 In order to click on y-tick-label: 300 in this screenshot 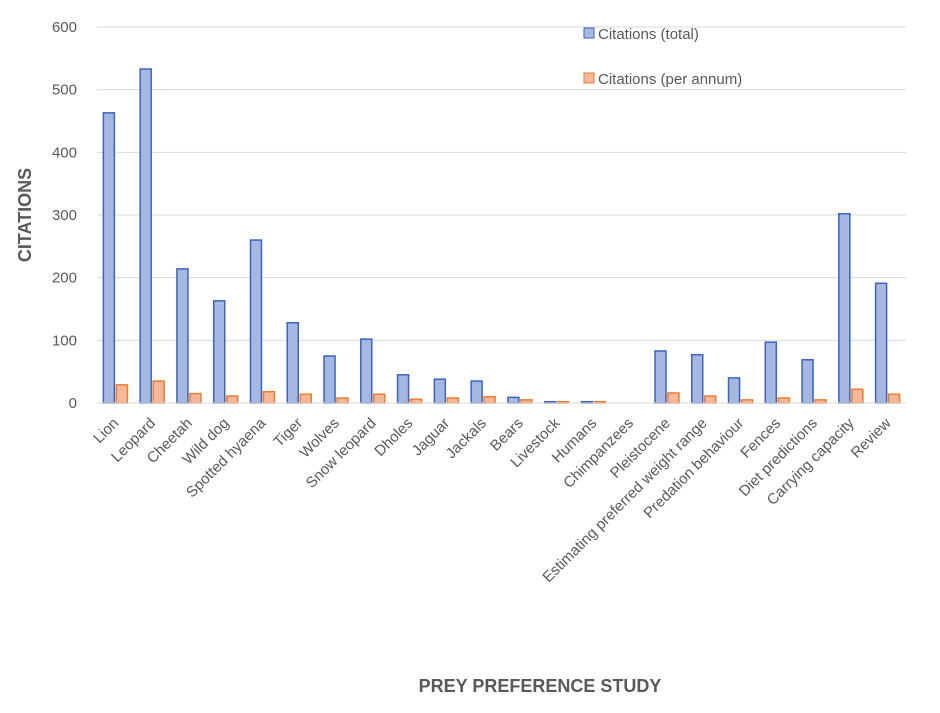, I will do `click(64, 215)`.